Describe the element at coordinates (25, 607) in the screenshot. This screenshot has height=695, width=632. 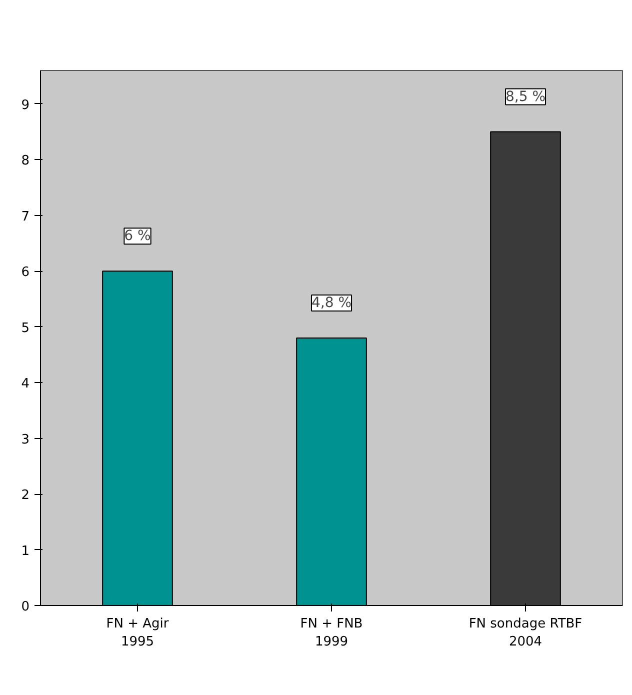
I see `y-tick-label: 0` at that location.